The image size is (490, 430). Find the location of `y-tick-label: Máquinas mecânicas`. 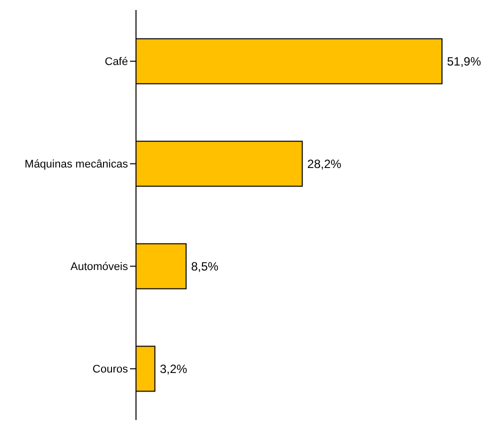

y-tick-label: Máquinas mecânicas is located at coordinates (76, 164).